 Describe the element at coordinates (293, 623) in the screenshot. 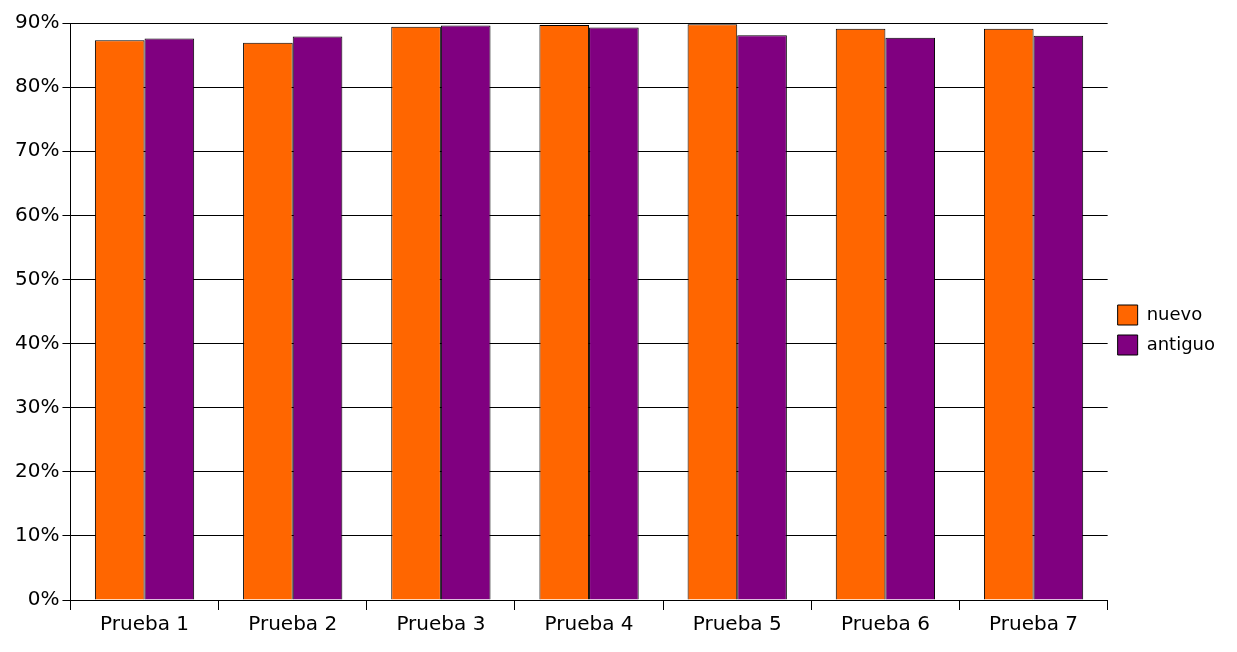

I see `x-tick-label: Prueba 2` at that location.